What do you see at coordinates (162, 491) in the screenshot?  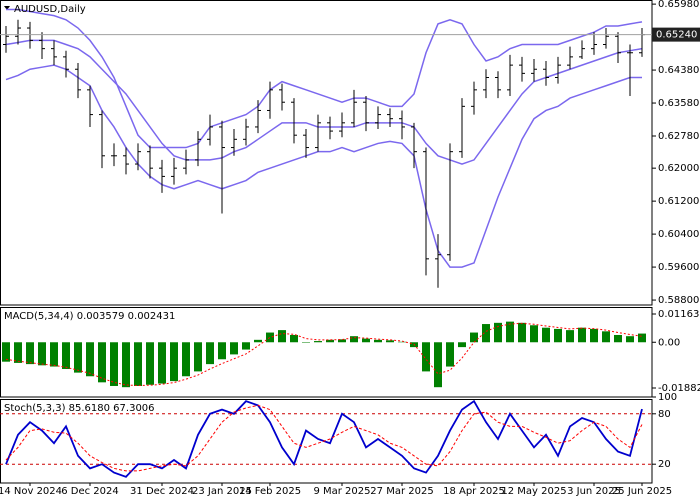 I see `x-tick-label: 31 Dec 2024` at bounding box center [162, 491].